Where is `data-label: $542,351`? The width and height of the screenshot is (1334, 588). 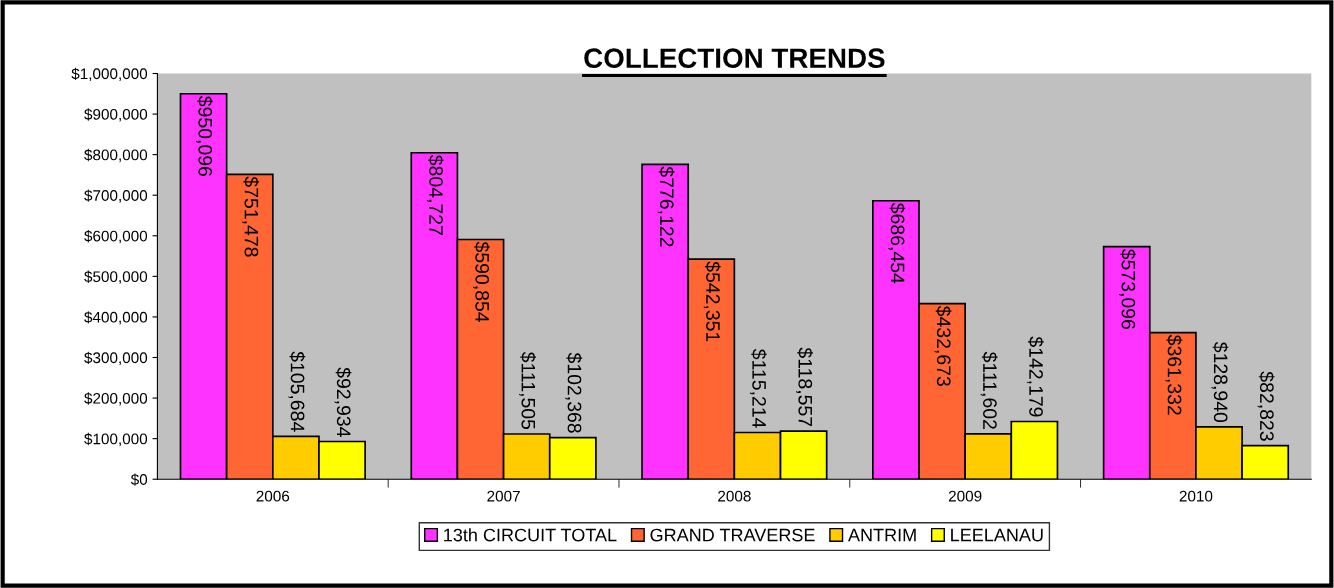
data-label: $542,351 is located at coordinates (712, 301).